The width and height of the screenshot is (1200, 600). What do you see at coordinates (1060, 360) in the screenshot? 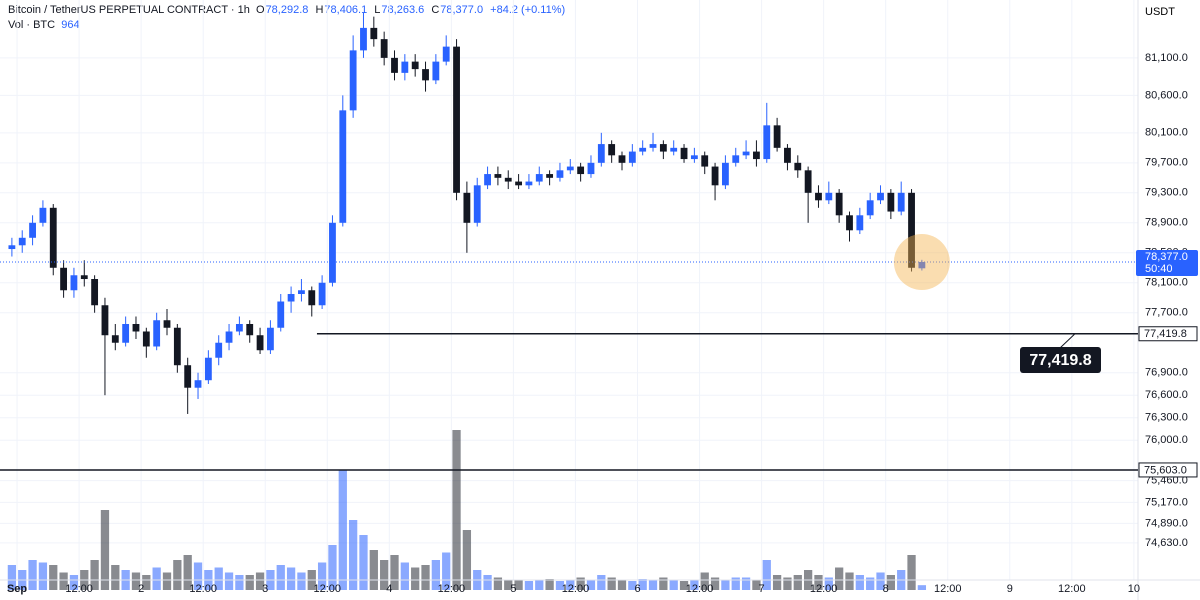
I see `callout-box` at bounding box center [1060, 360].